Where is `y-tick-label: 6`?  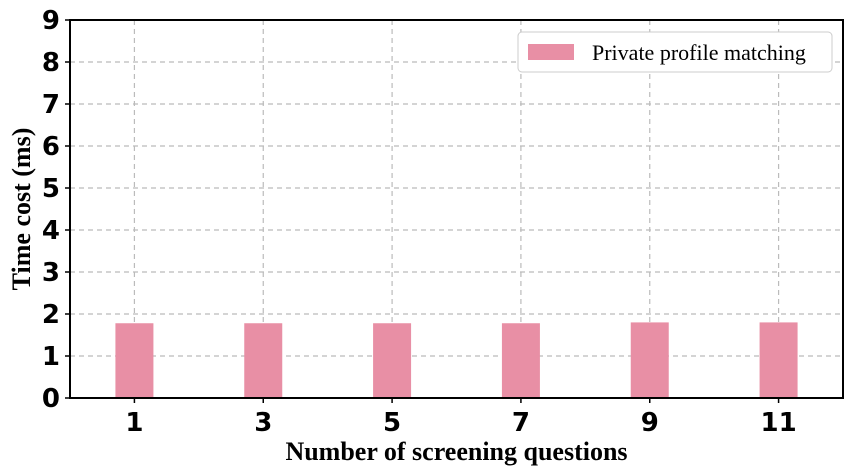
y-tick-label: 6 is located at coordinates (51, 147).